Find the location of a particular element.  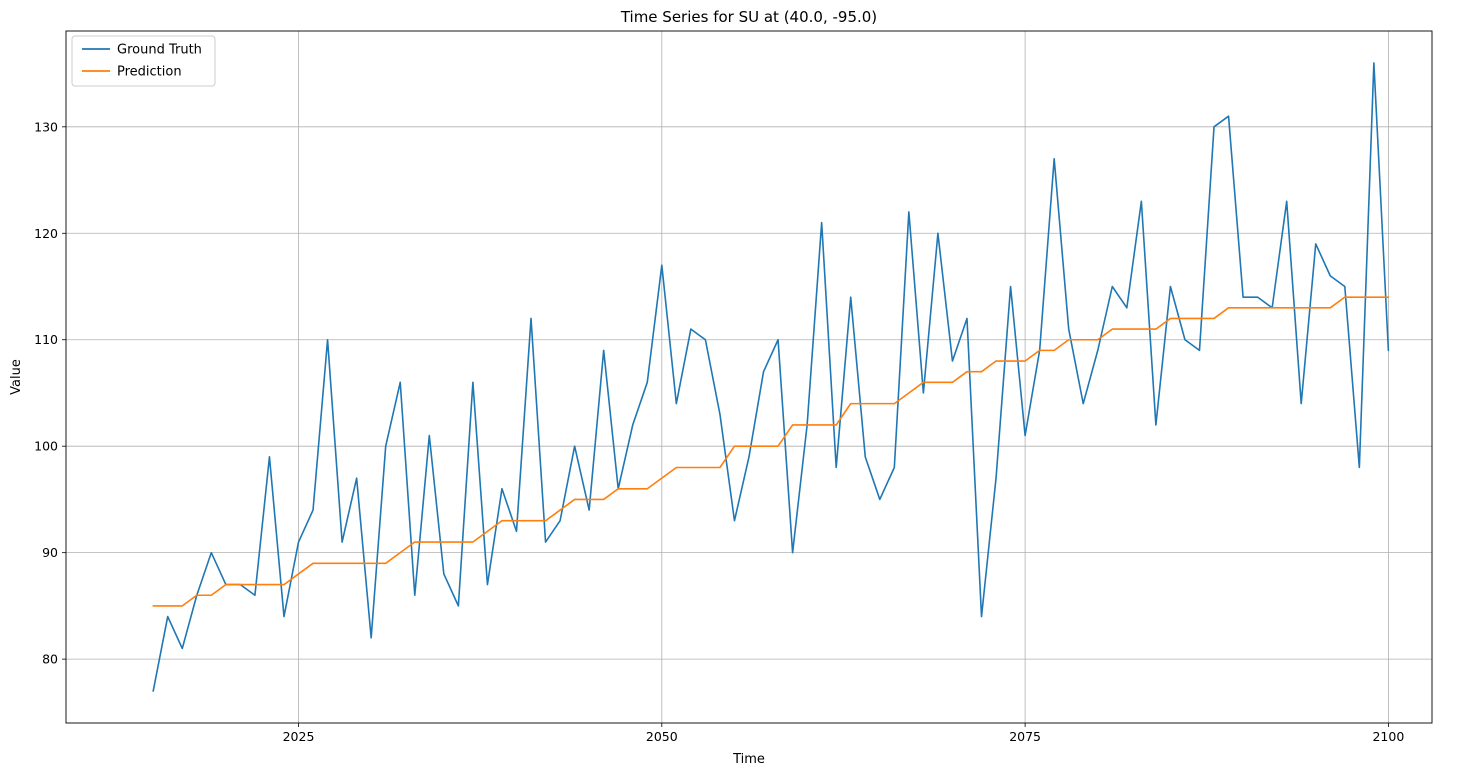

x-tick-label: 2075 is located at coordinates (1025, 736).